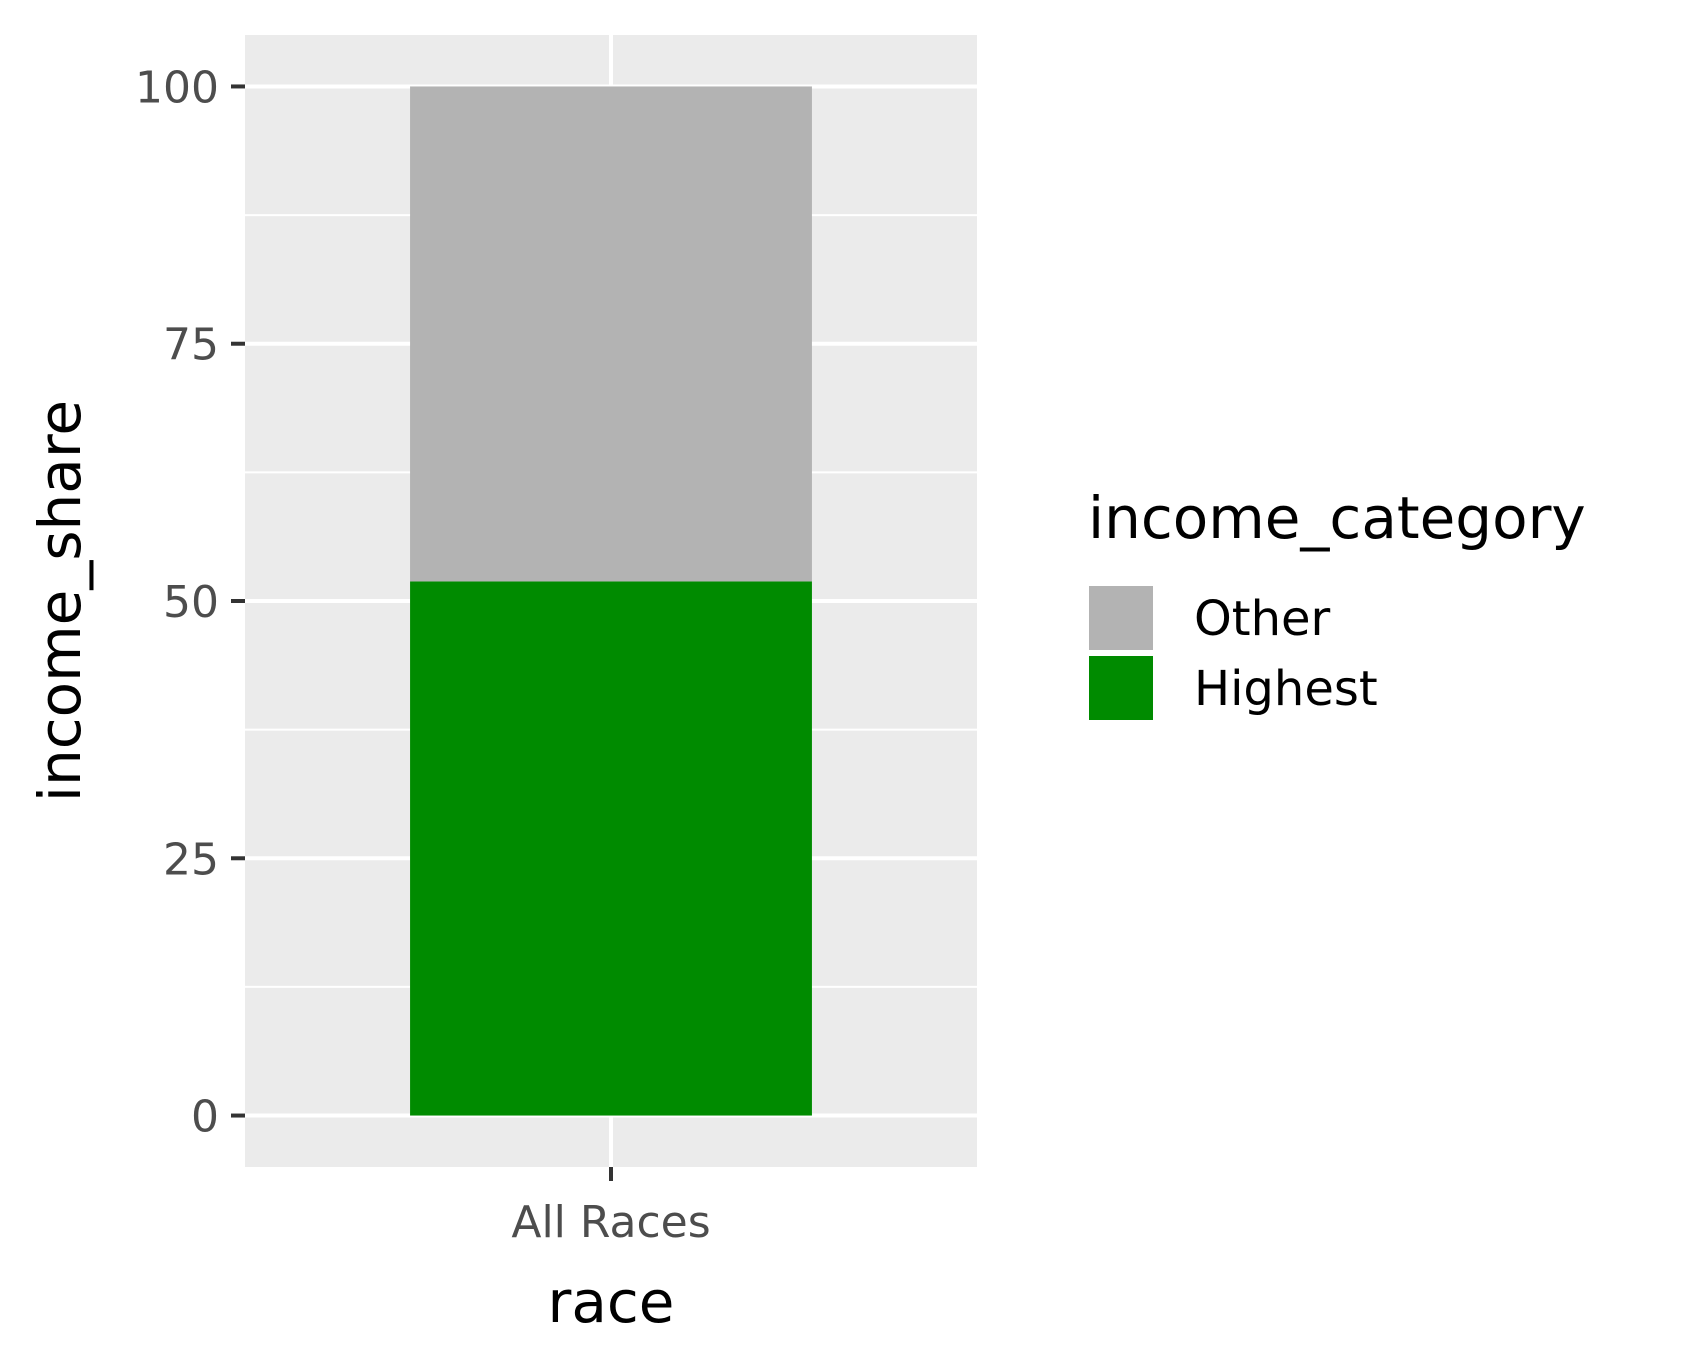 The height and width of the screenshot is (1360, 1700). What do you see at coordinates (610, 1222) in the screenshot?
I see `x-tick-label: All Races` at bounding box center [610, 1222].